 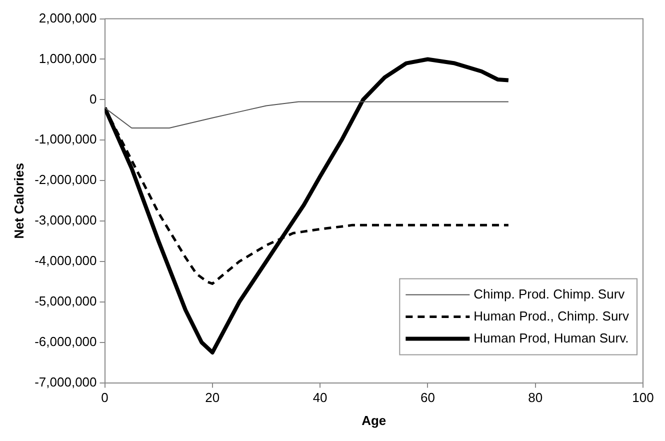 I want to click on legend-label: Chimp. Prod. Chimp. Surv, so click(x=550, y=294).